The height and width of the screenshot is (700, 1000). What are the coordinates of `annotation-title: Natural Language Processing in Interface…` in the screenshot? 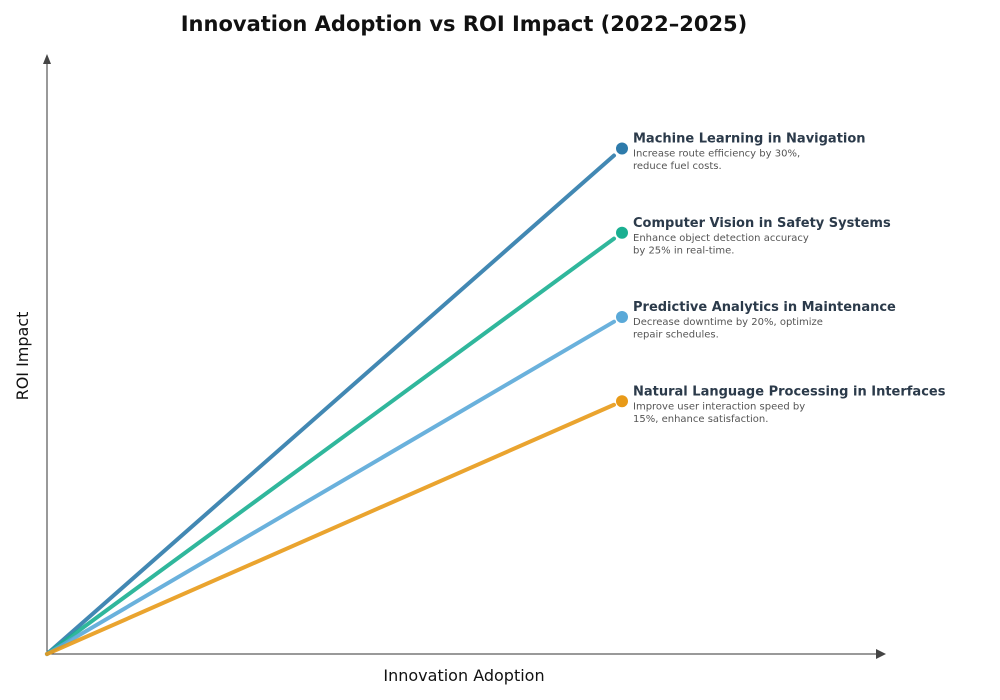 It's located at (789, 391).